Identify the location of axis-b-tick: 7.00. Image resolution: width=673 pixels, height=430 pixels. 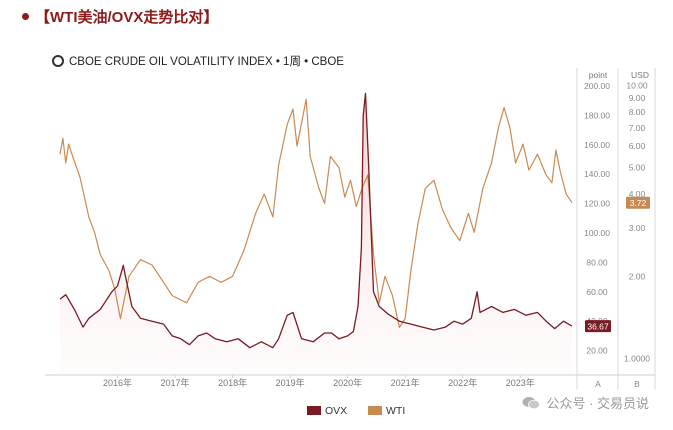
(637, 128).